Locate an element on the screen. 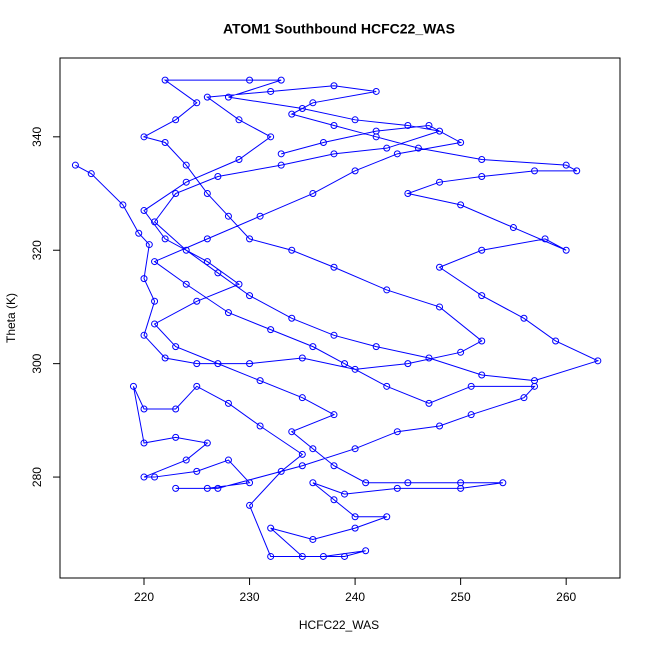 Image resolution: width=650 pixels, height=650 pixels. y-tick-label: 300 is located at coordinates (37, 363).